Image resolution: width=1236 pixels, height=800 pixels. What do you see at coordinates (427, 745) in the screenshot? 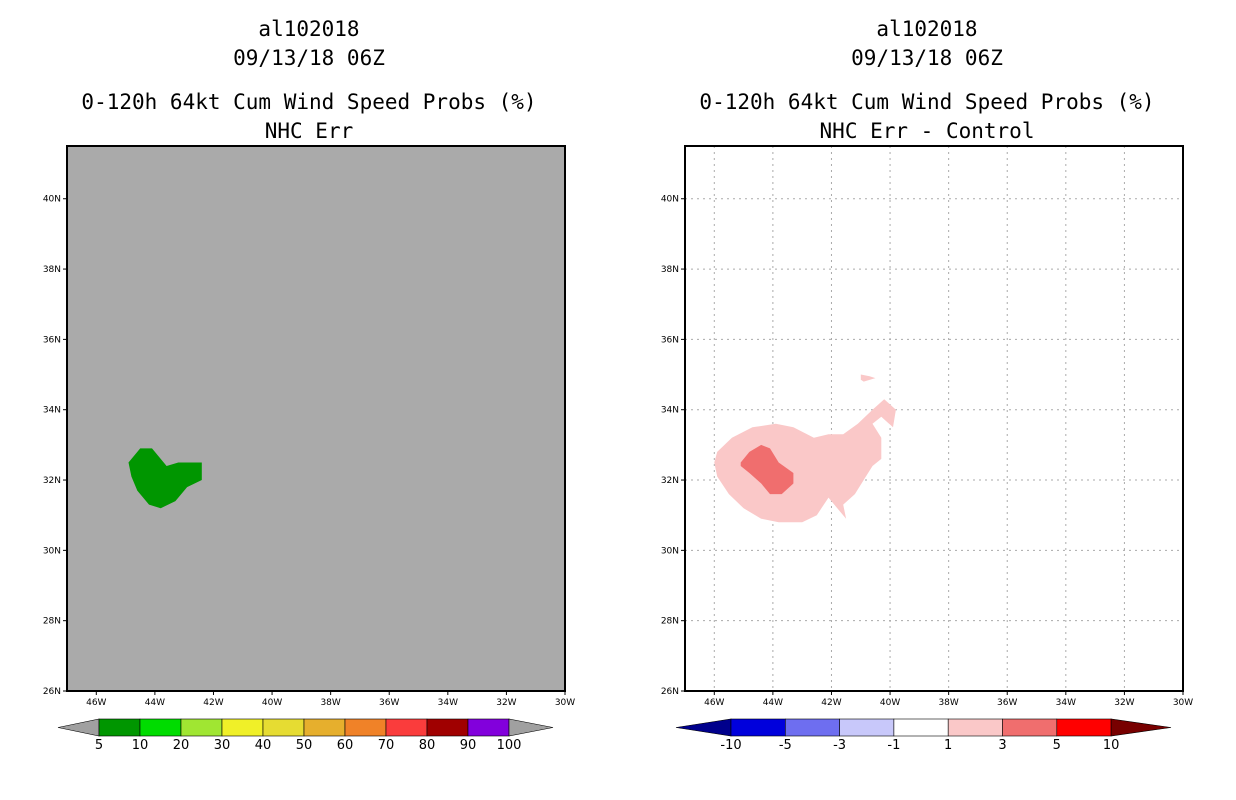
I see `colorbar-label: 80` at bounding box center [427, 745].